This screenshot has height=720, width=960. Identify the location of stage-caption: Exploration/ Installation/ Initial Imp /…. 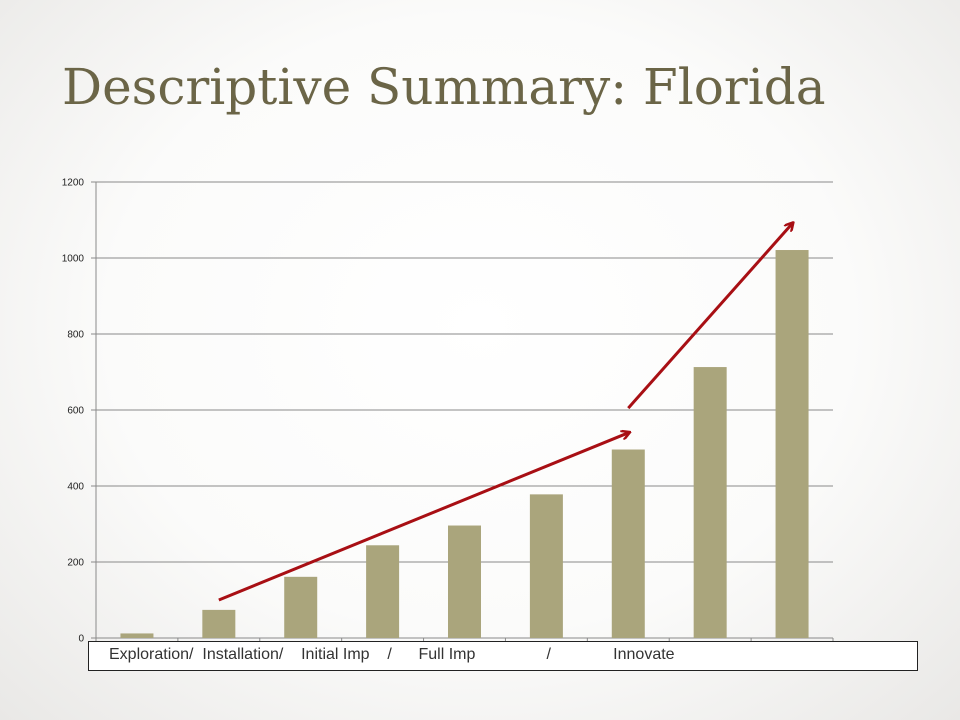
(392, 654).